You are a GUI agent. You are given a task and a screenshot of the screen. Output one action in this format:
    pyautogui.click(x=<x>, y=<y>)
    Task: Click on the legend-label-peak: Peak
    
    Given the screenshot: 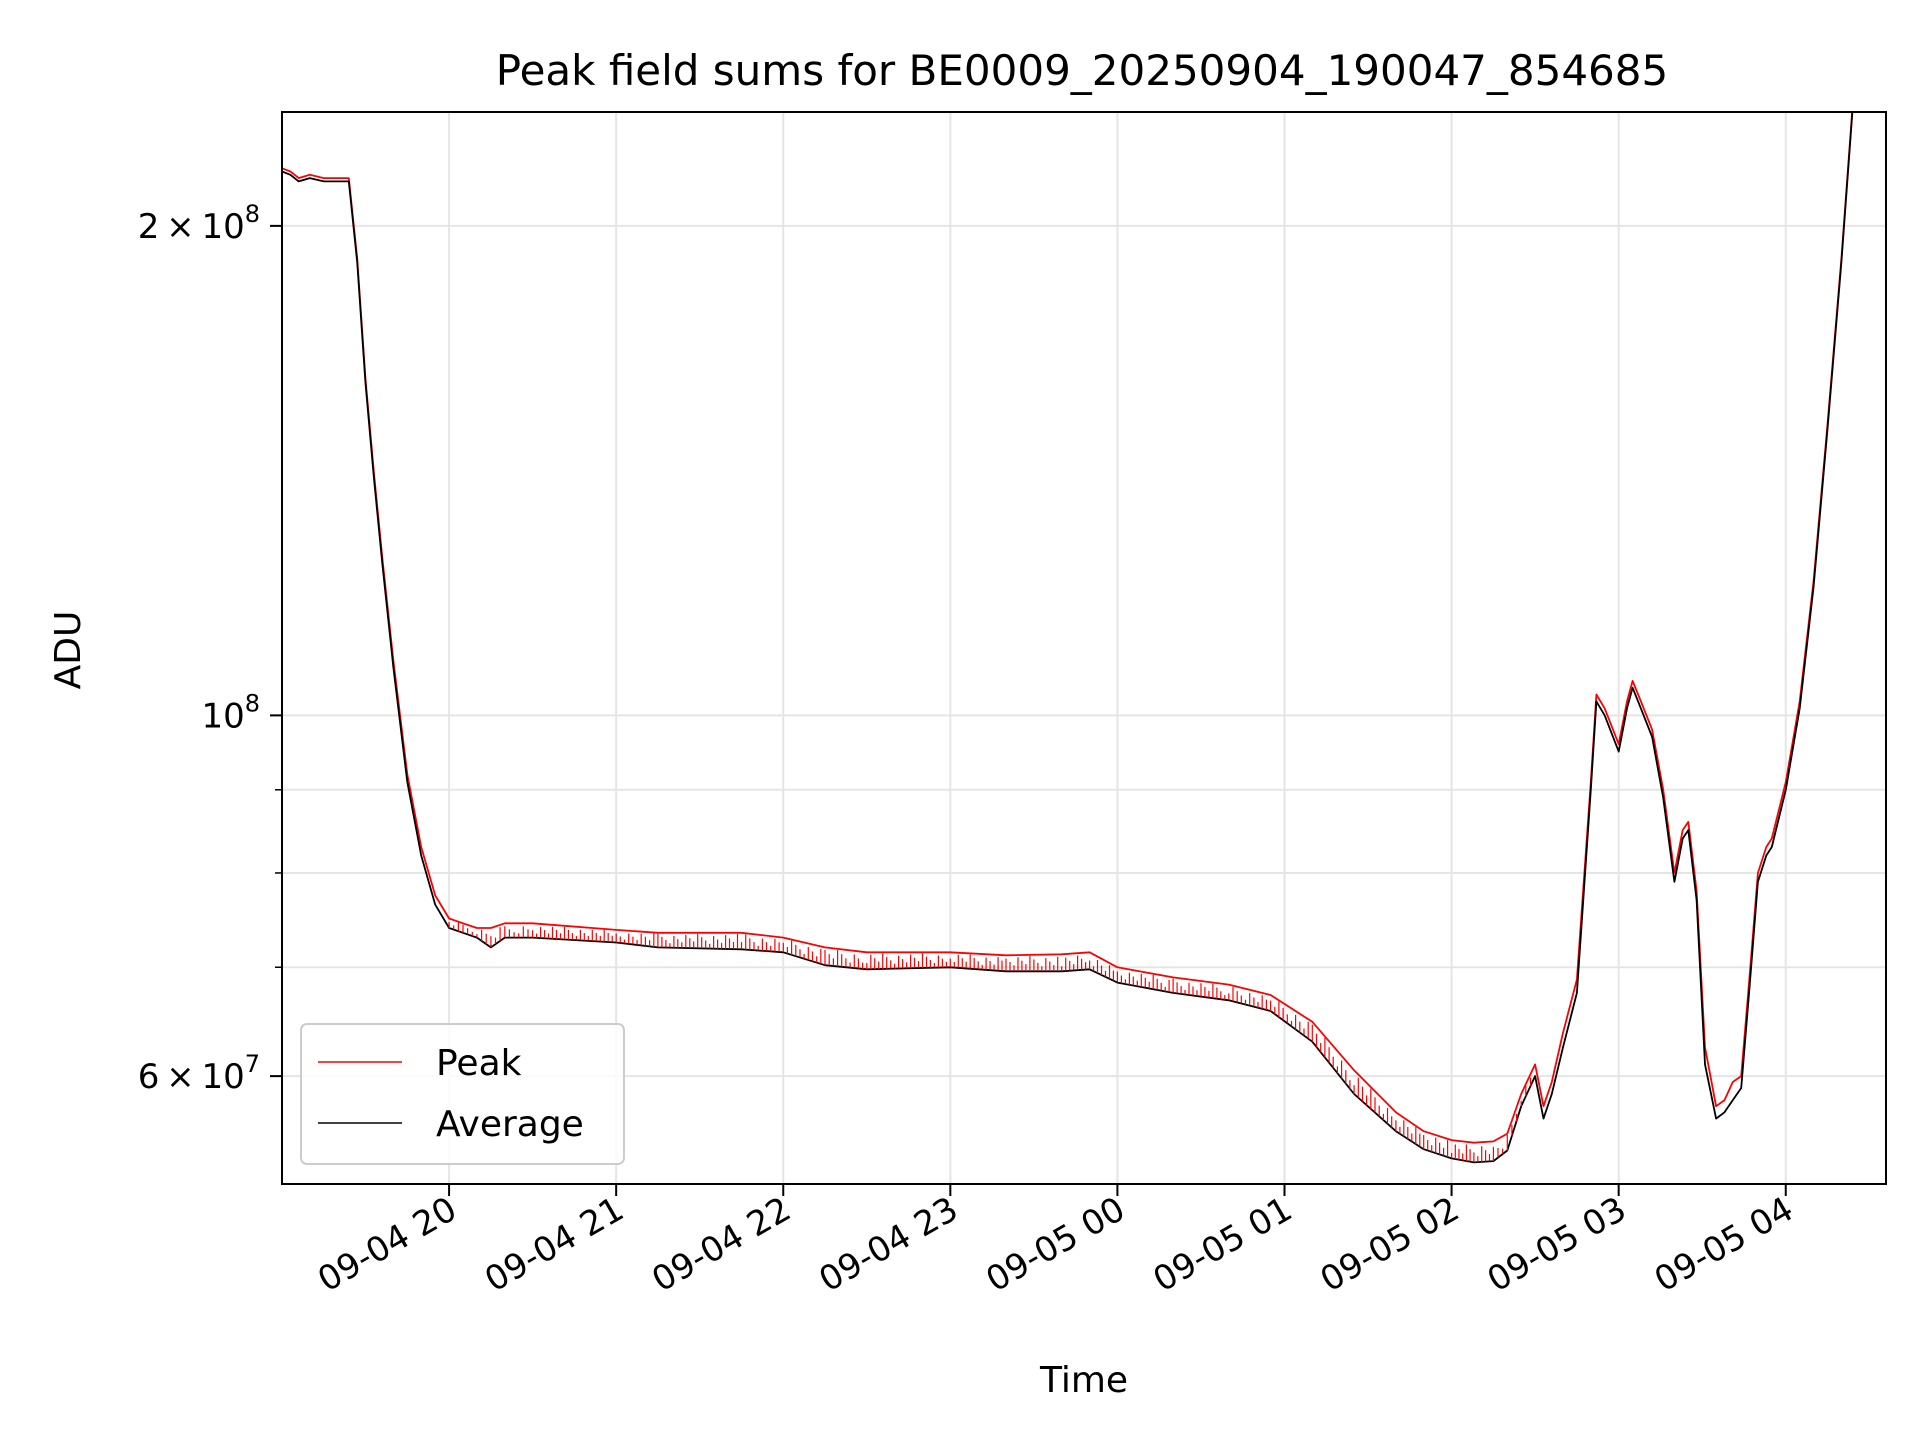 What is the action you would take?
    pyautogui.click(x=479, y=1063)
    